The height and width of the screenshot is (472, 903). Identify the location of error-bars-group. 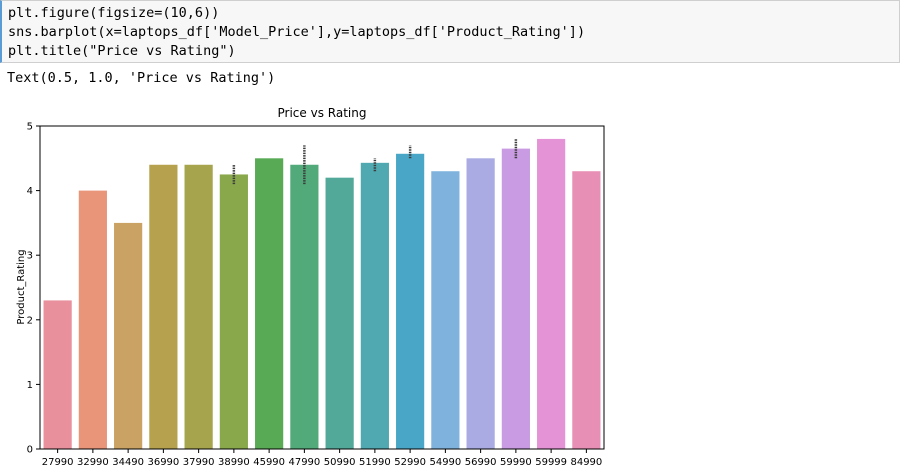
(375, 161).